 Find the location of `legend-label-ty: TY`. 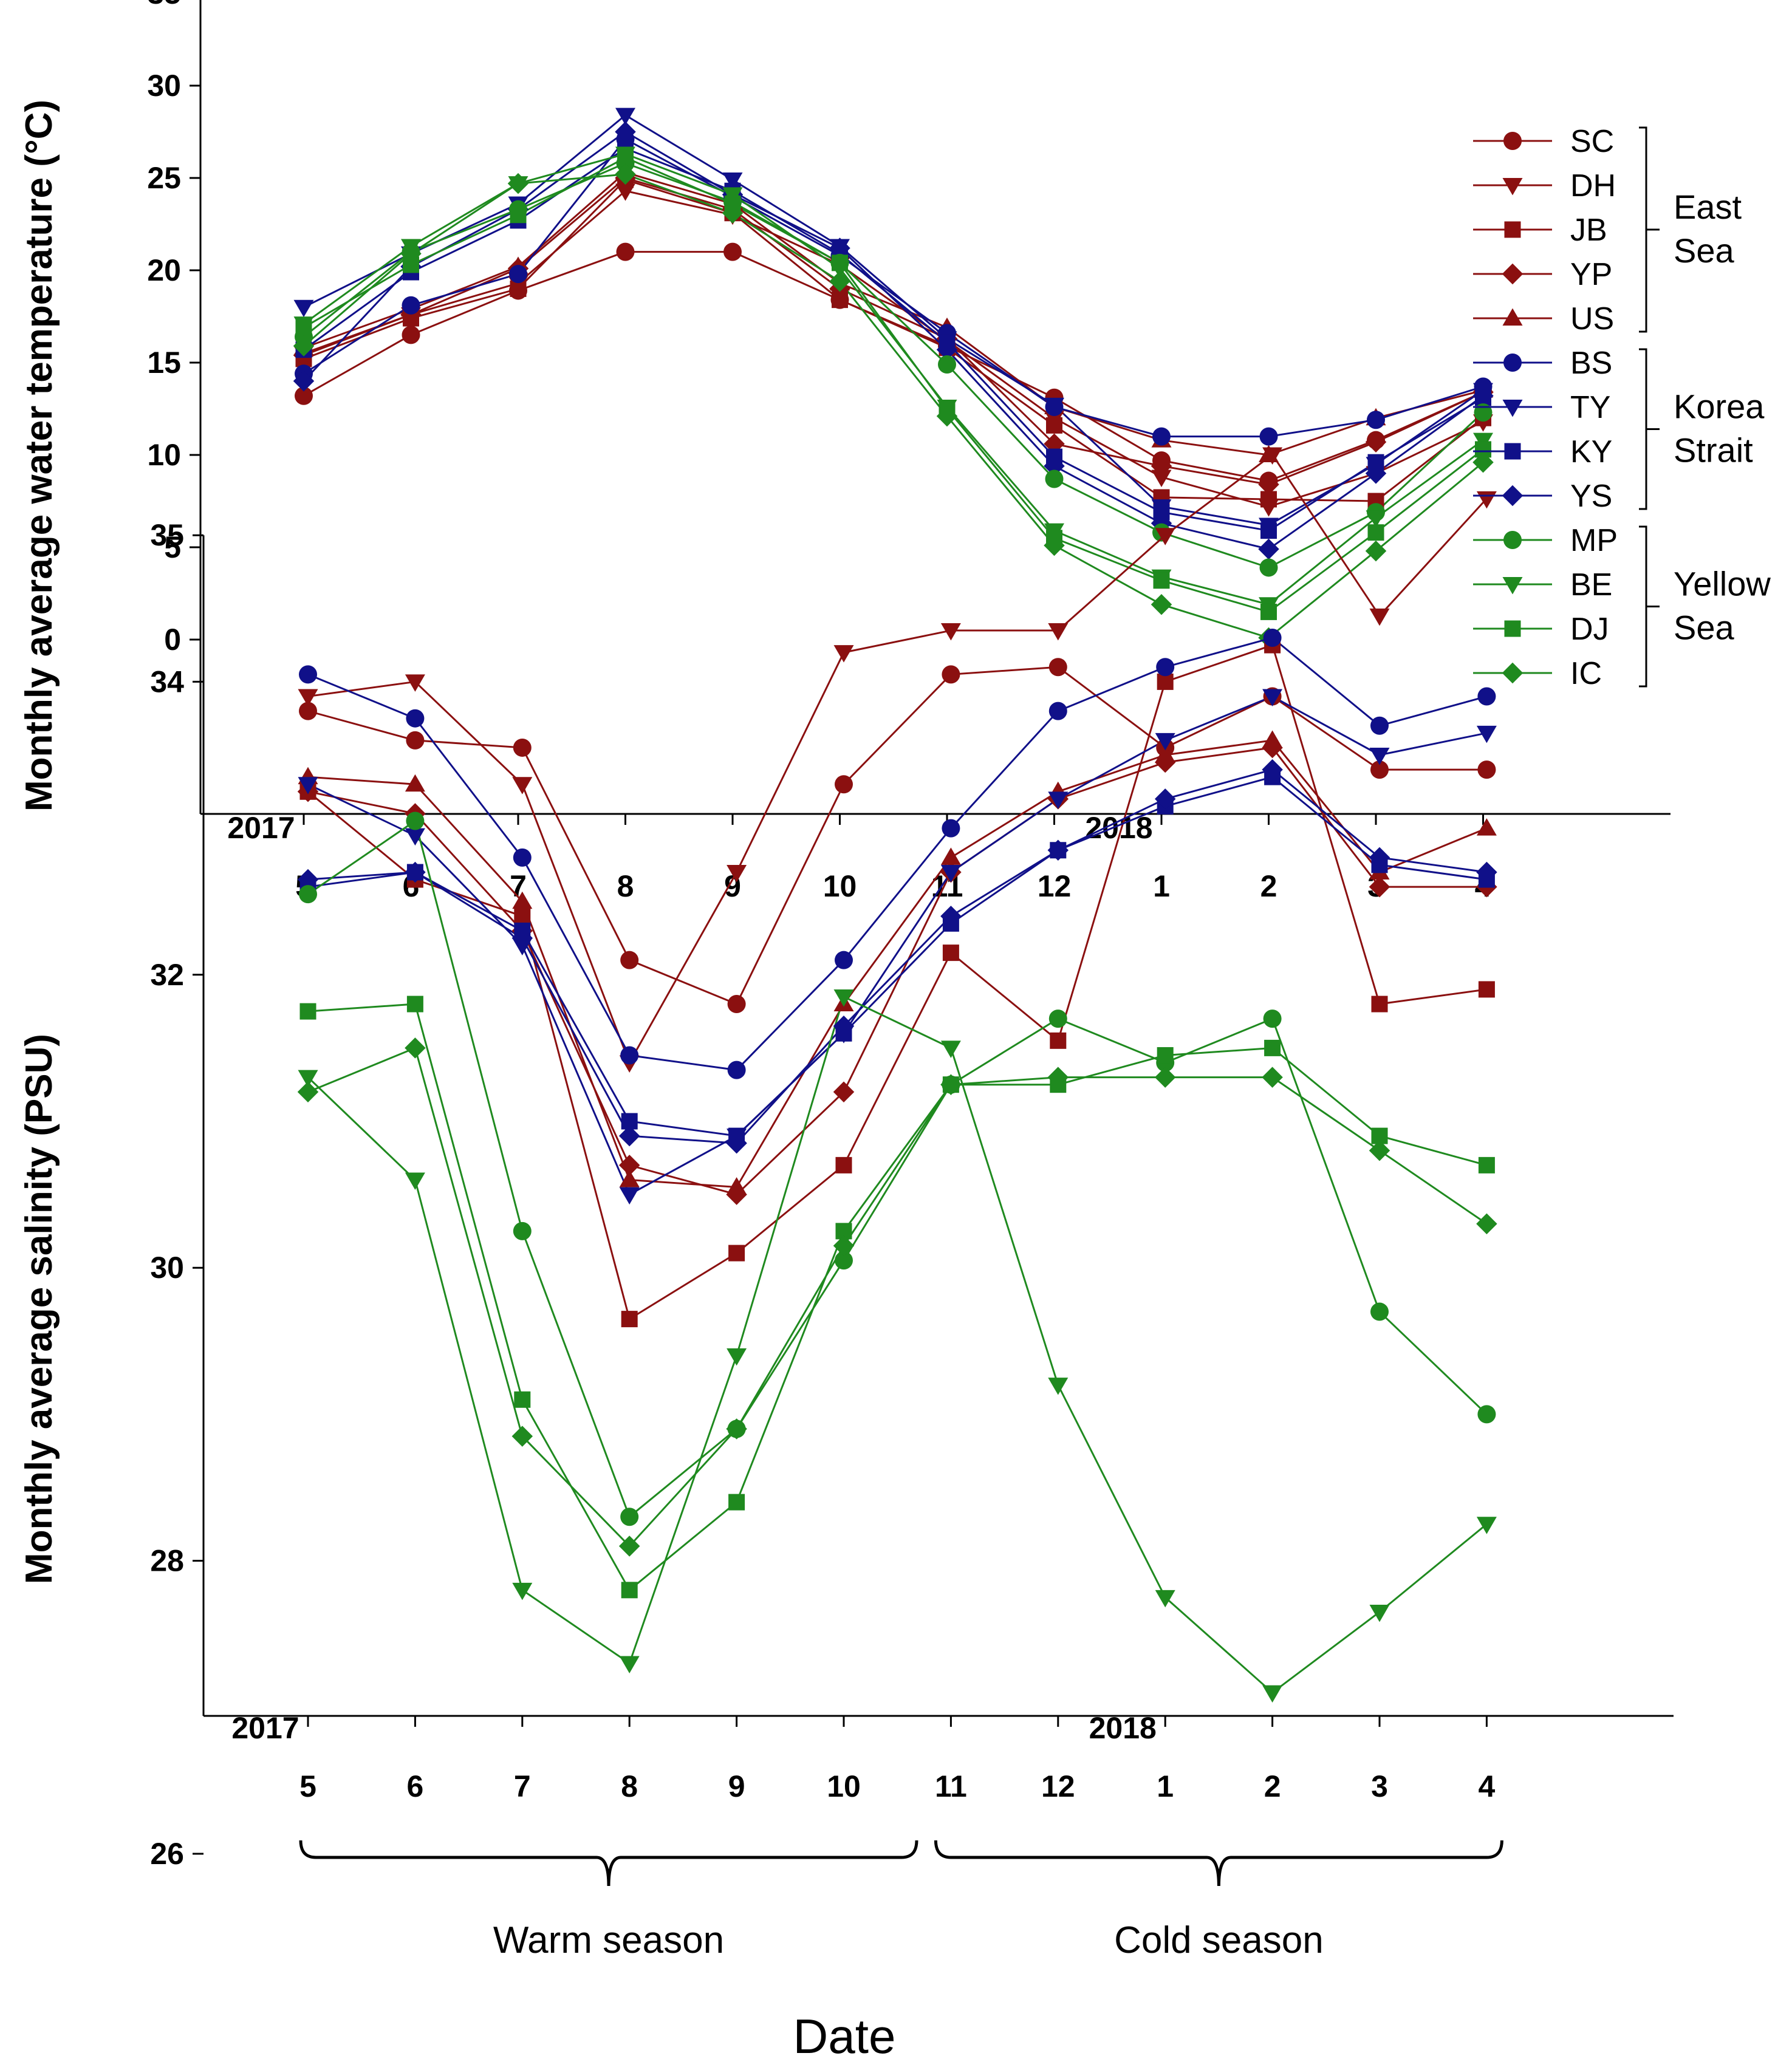

legend-label-ty: TY is located at coordinates (1590, 407).